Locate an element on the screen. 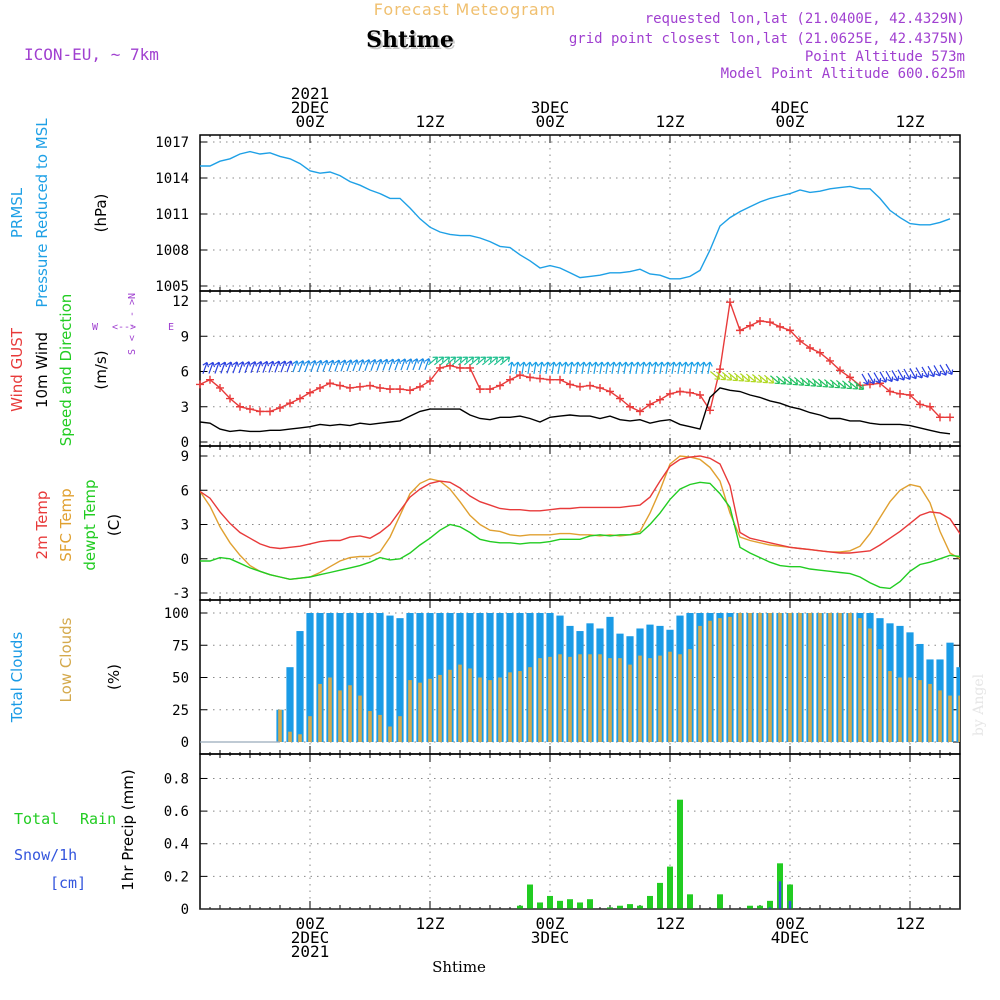  time-label-bottom: 12Z is located at coordinates (670, 923).